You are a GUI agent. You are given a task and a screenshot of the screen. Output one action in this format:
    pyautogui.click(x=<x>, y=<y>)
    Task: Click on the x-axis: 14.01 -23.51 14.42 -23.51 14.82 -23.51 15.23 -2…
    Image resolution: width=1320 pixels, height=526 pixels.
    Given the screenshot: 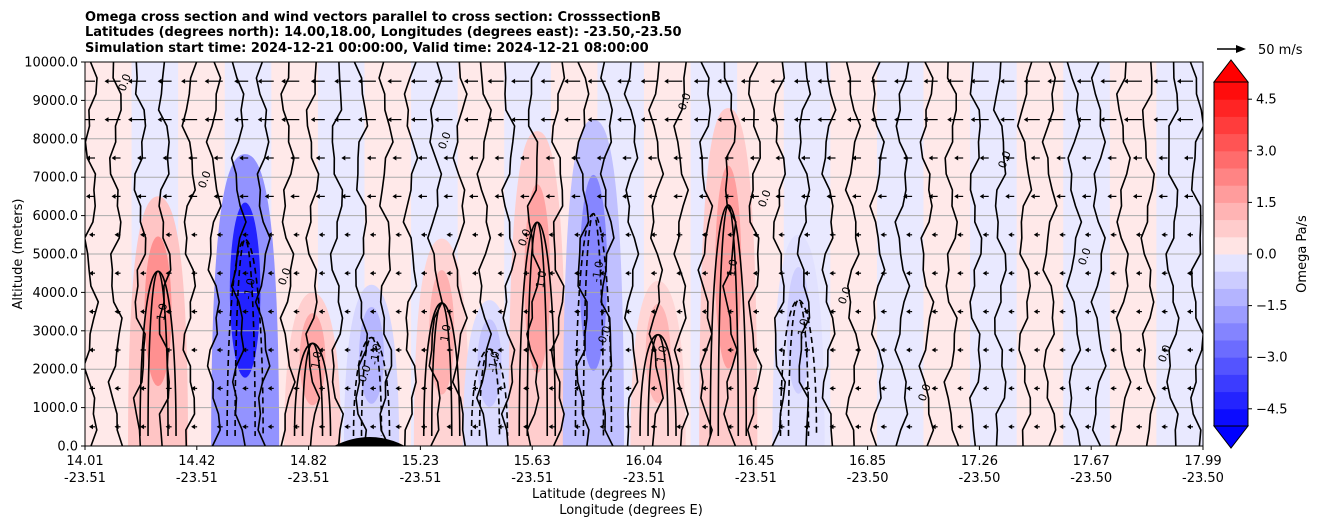 What is the action you would take?
    pyautogui.click(x=644, y=466)
    